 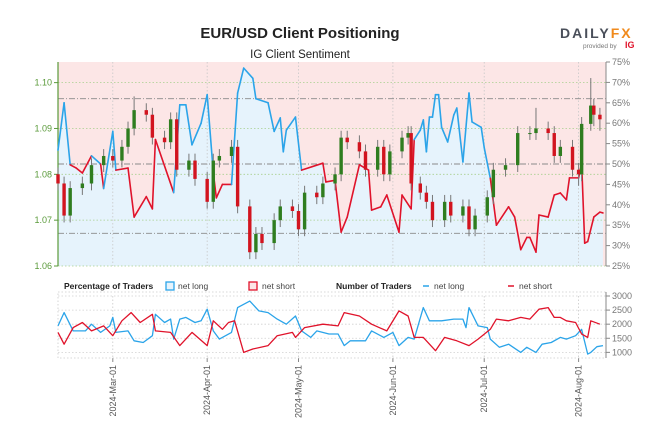 I want to click on y-right-tick-label: 25%, so click(x=621, y=266).